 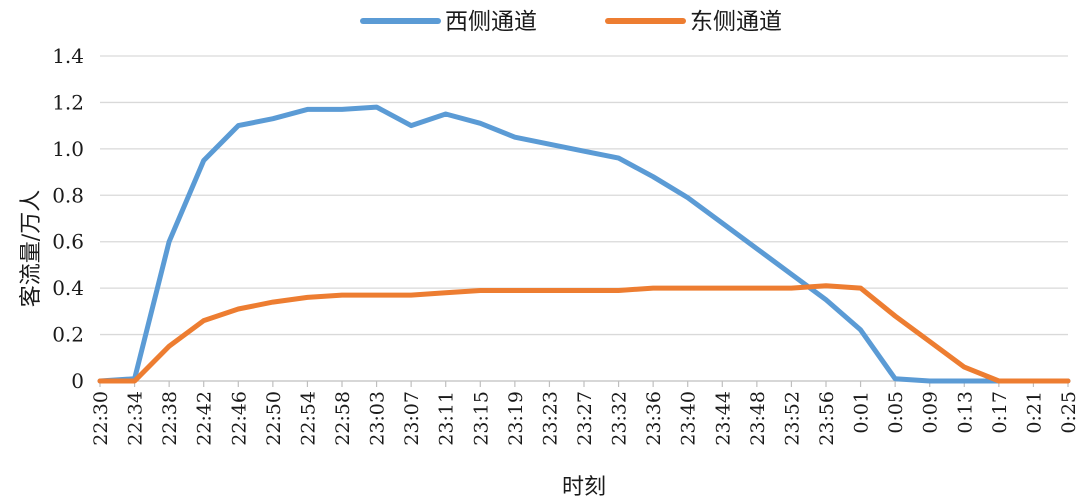 What do you see at coordinates (571, 22) in the screenshot?
I see `legend: 西侧通道 东侧通道` at bounding box center [571, 22].